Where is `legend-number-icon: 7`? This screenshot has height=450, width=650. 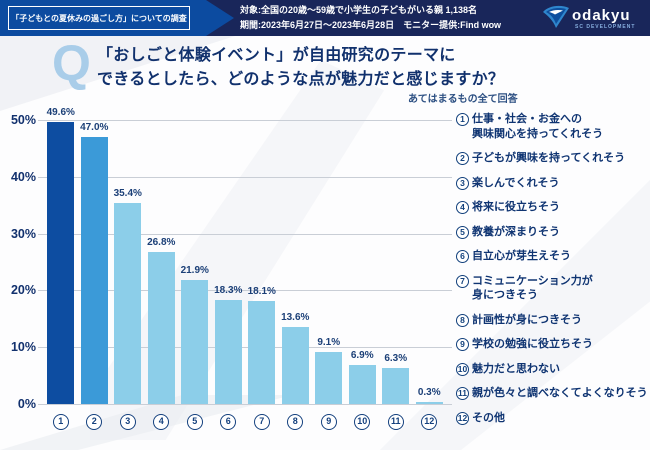 legend-number-icon: 7 is located at coordinates (462, 281).